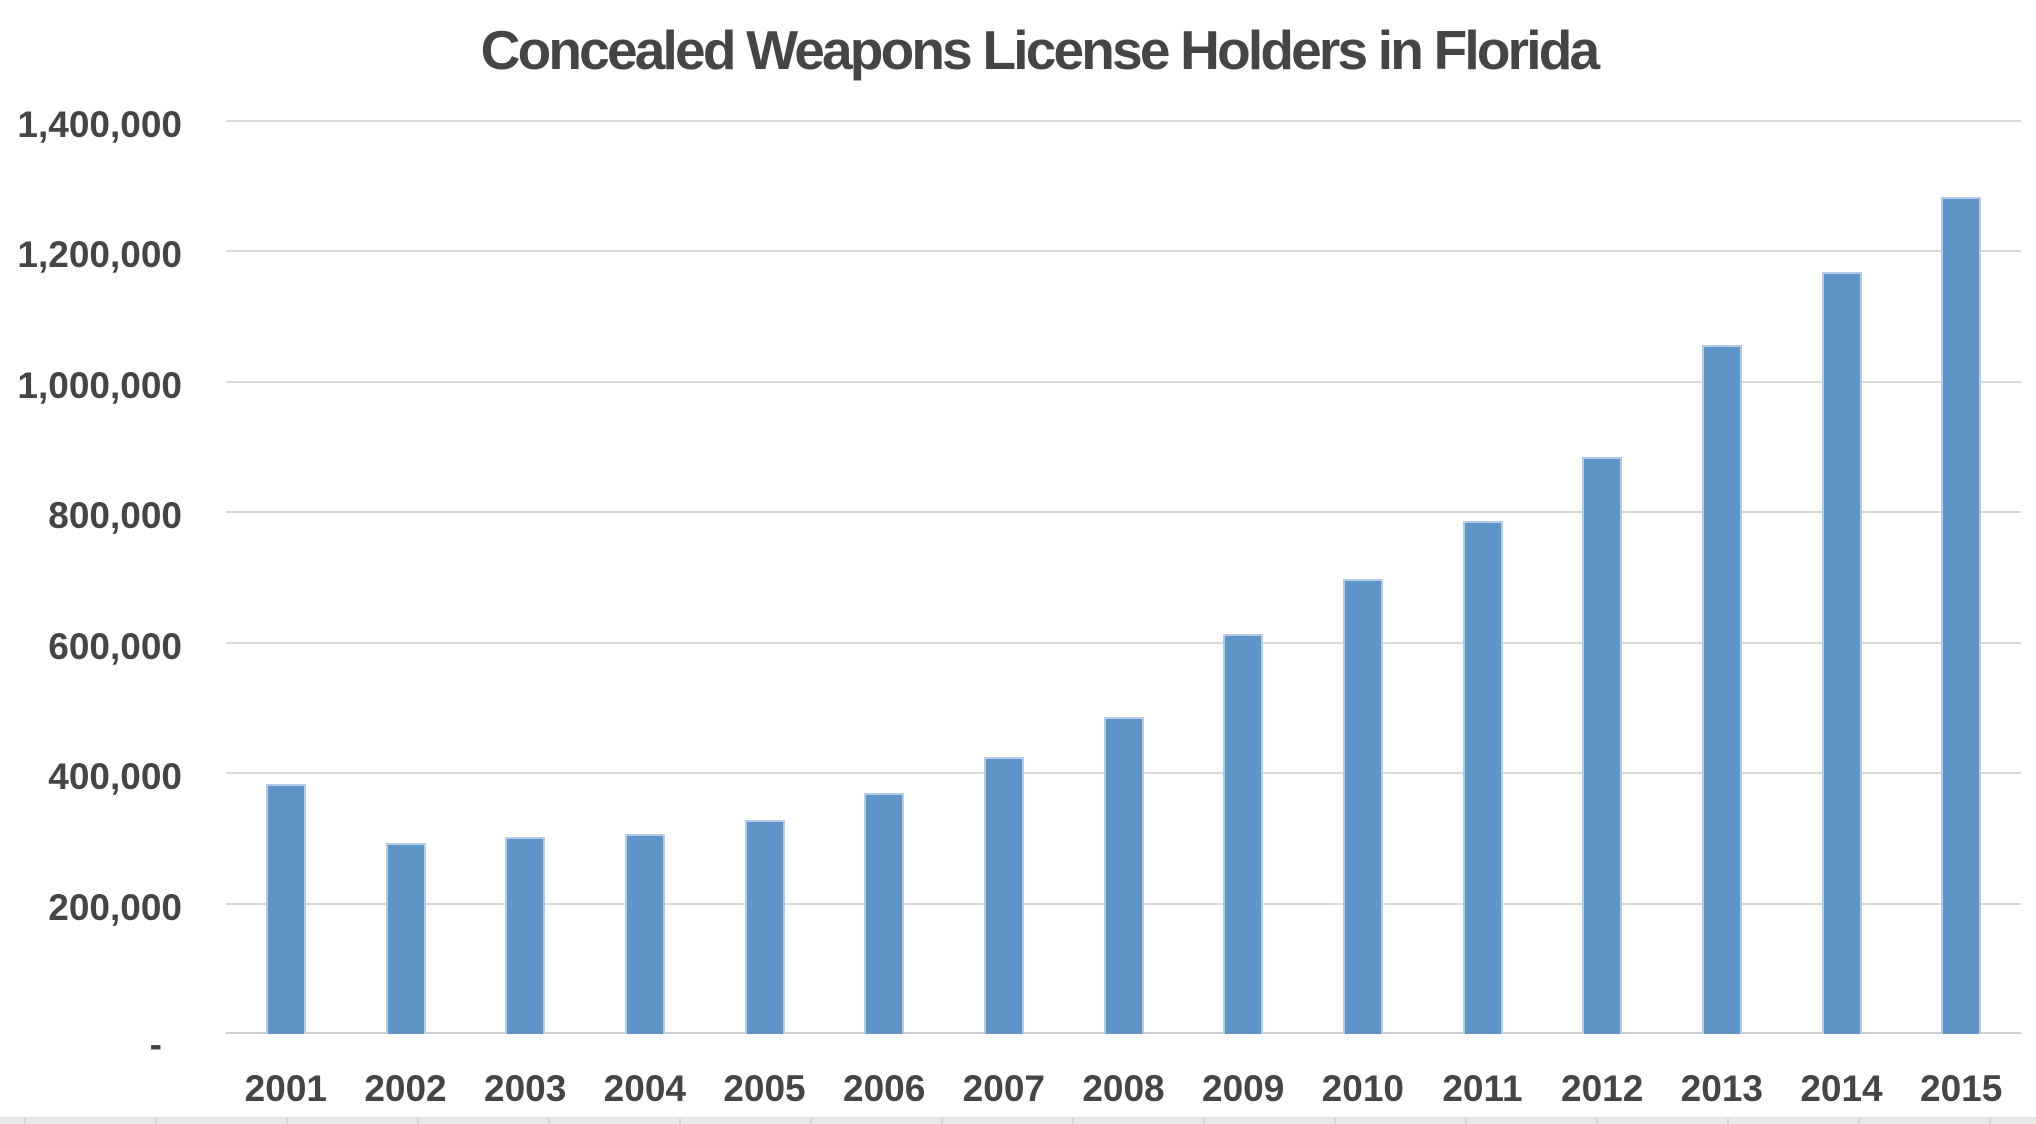 This screenshot has width=2036, height=1124. Describe the element at coordinates (1961, 1088) in the screenshot. I see `x-tick-label: 2015` at that location.